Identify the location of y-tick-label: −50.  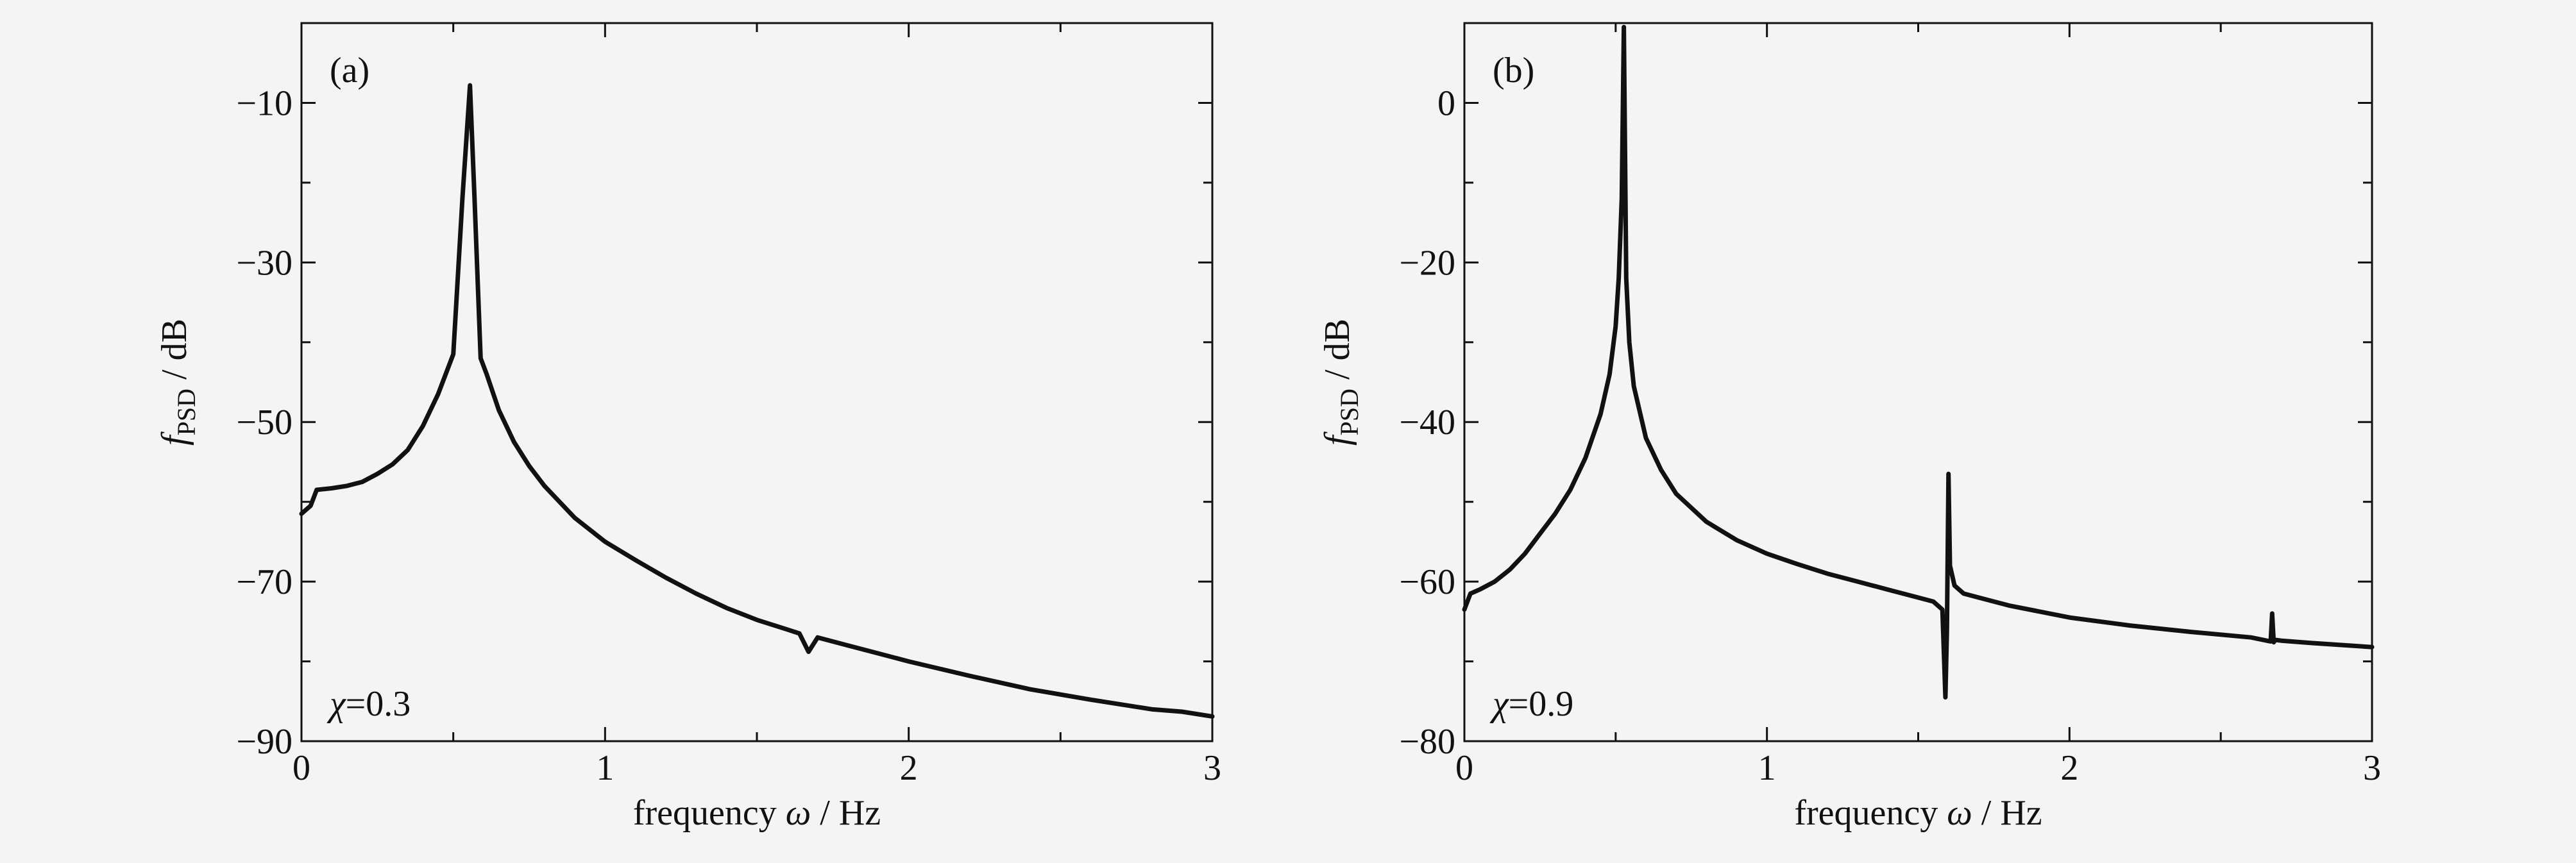
(264, 423).